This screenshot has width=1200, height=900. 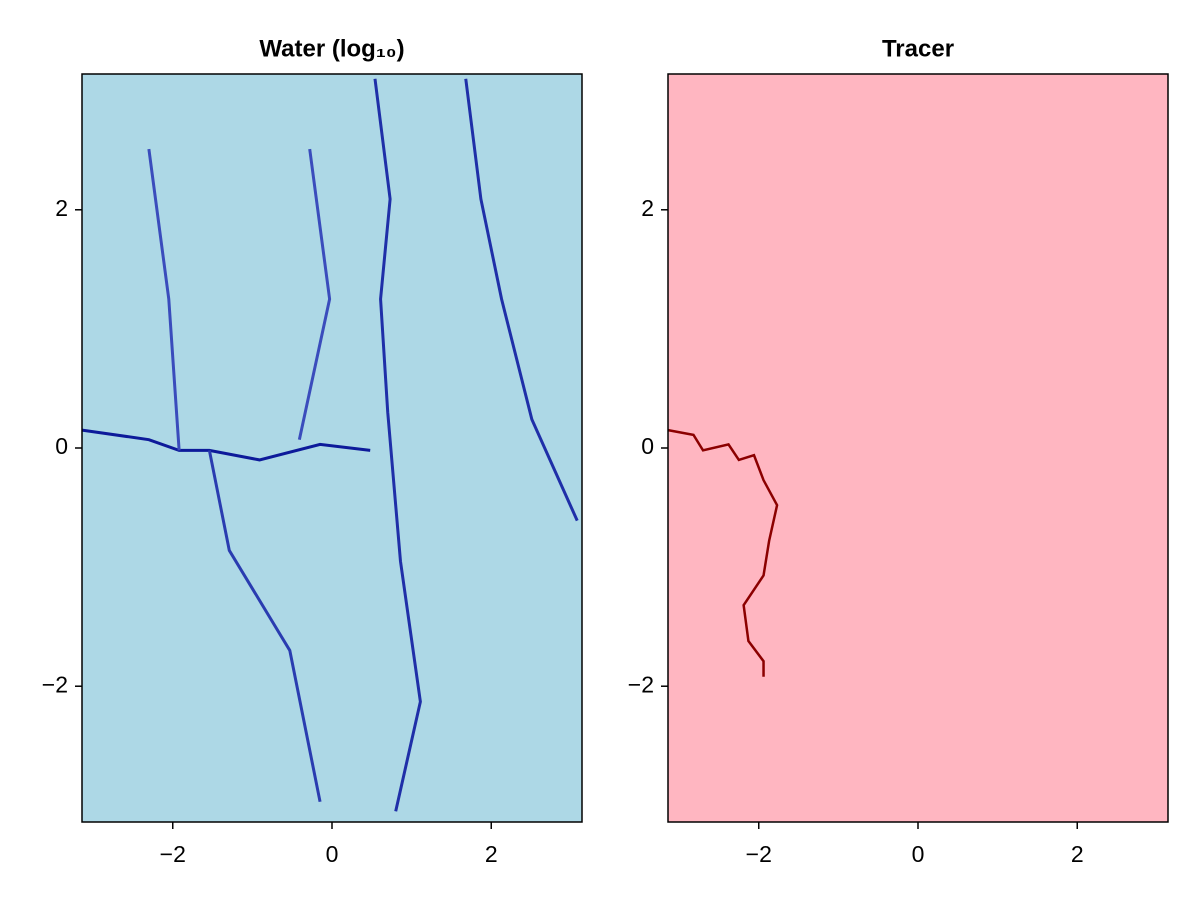 I want to click on panel-title: Water (log₁₀), so click(x=331, y=48).